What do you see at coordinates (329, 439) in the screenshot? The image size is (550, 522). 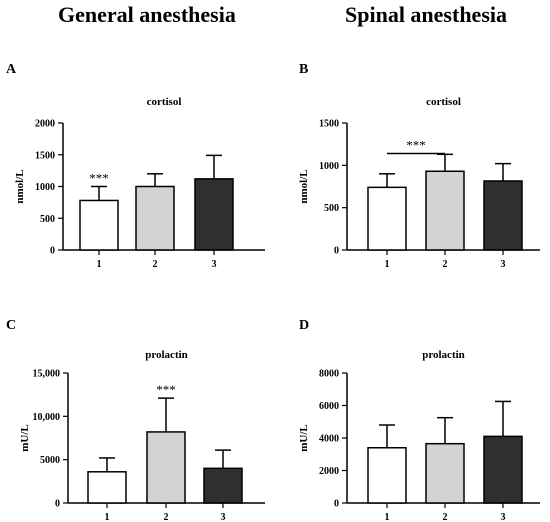 I see `y-tick-label: 4000` at bounding box center [329, 439].